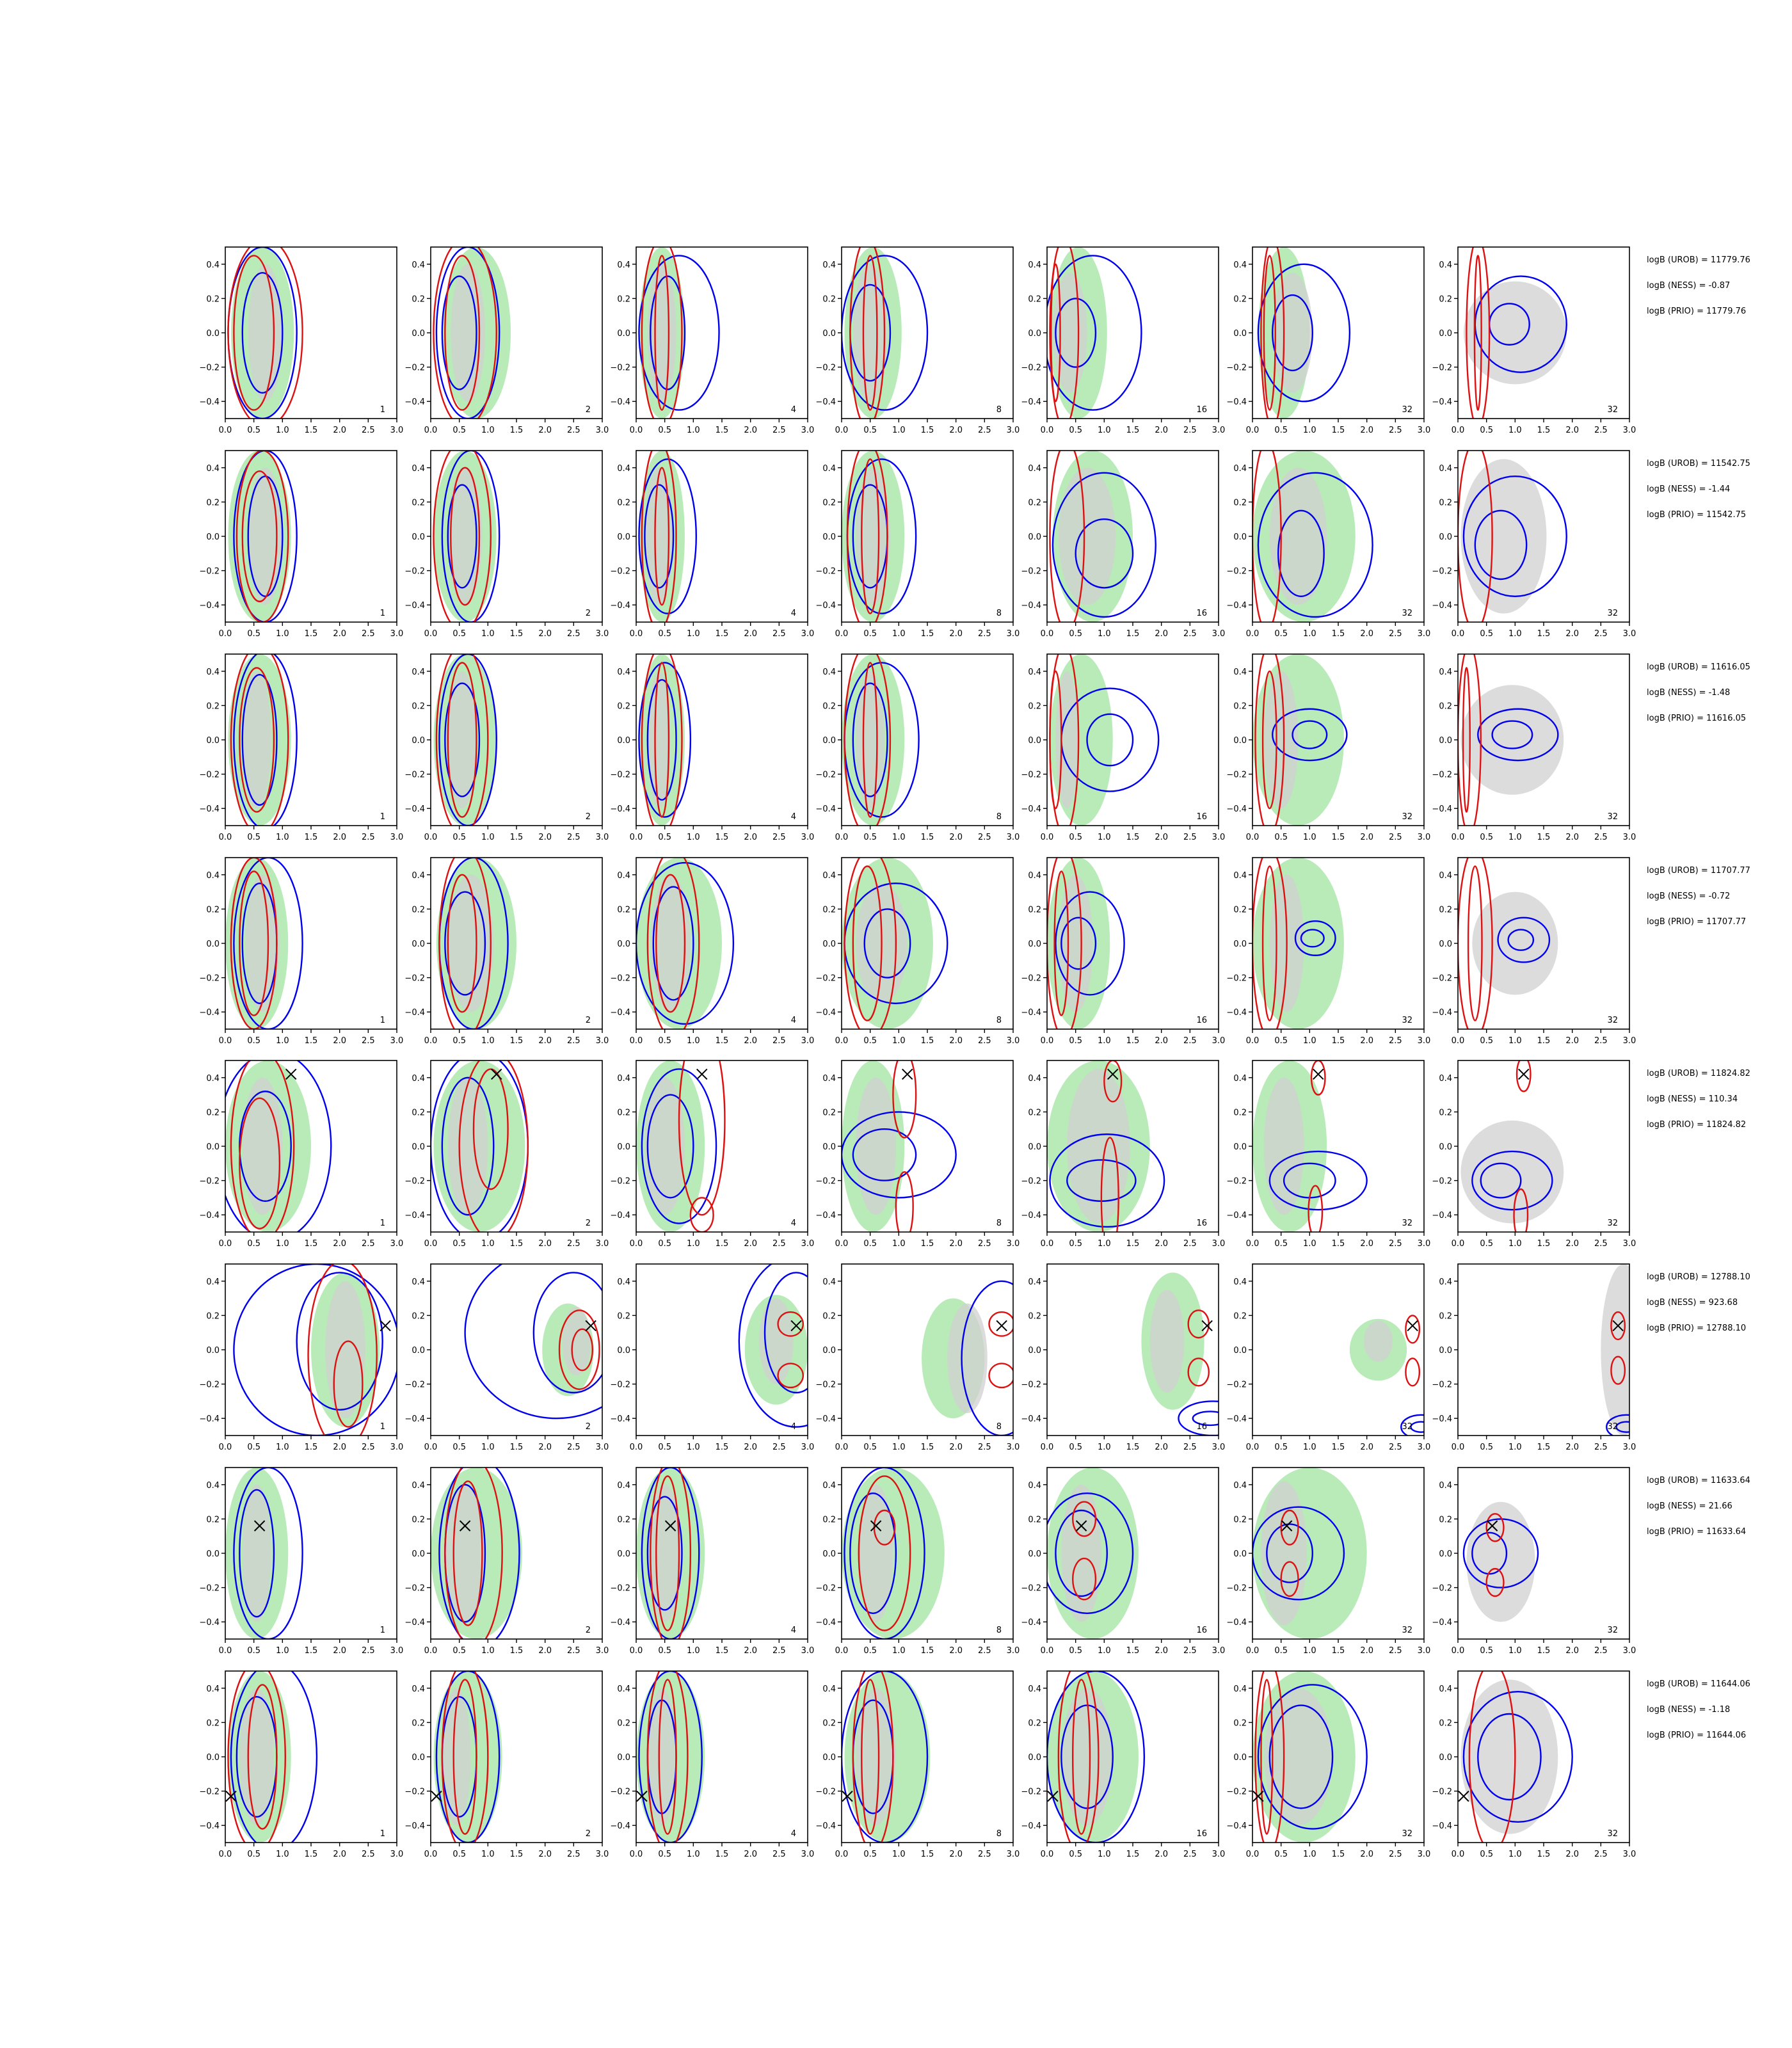 This screenshot has height=2048, width=1792. Describe the element at coordinates (1201, 613) in the screenshot. I see `panel-count-label: 16` at that location.